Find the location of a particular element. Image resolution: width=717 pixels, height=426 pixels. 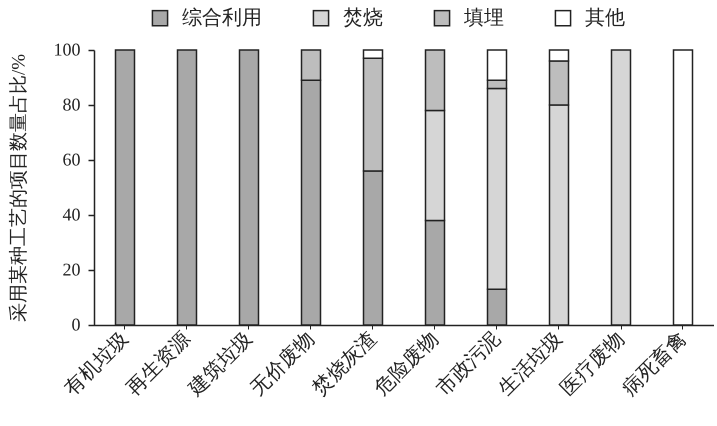

legend-label: 填埋 is located at coordinates (483, 18).